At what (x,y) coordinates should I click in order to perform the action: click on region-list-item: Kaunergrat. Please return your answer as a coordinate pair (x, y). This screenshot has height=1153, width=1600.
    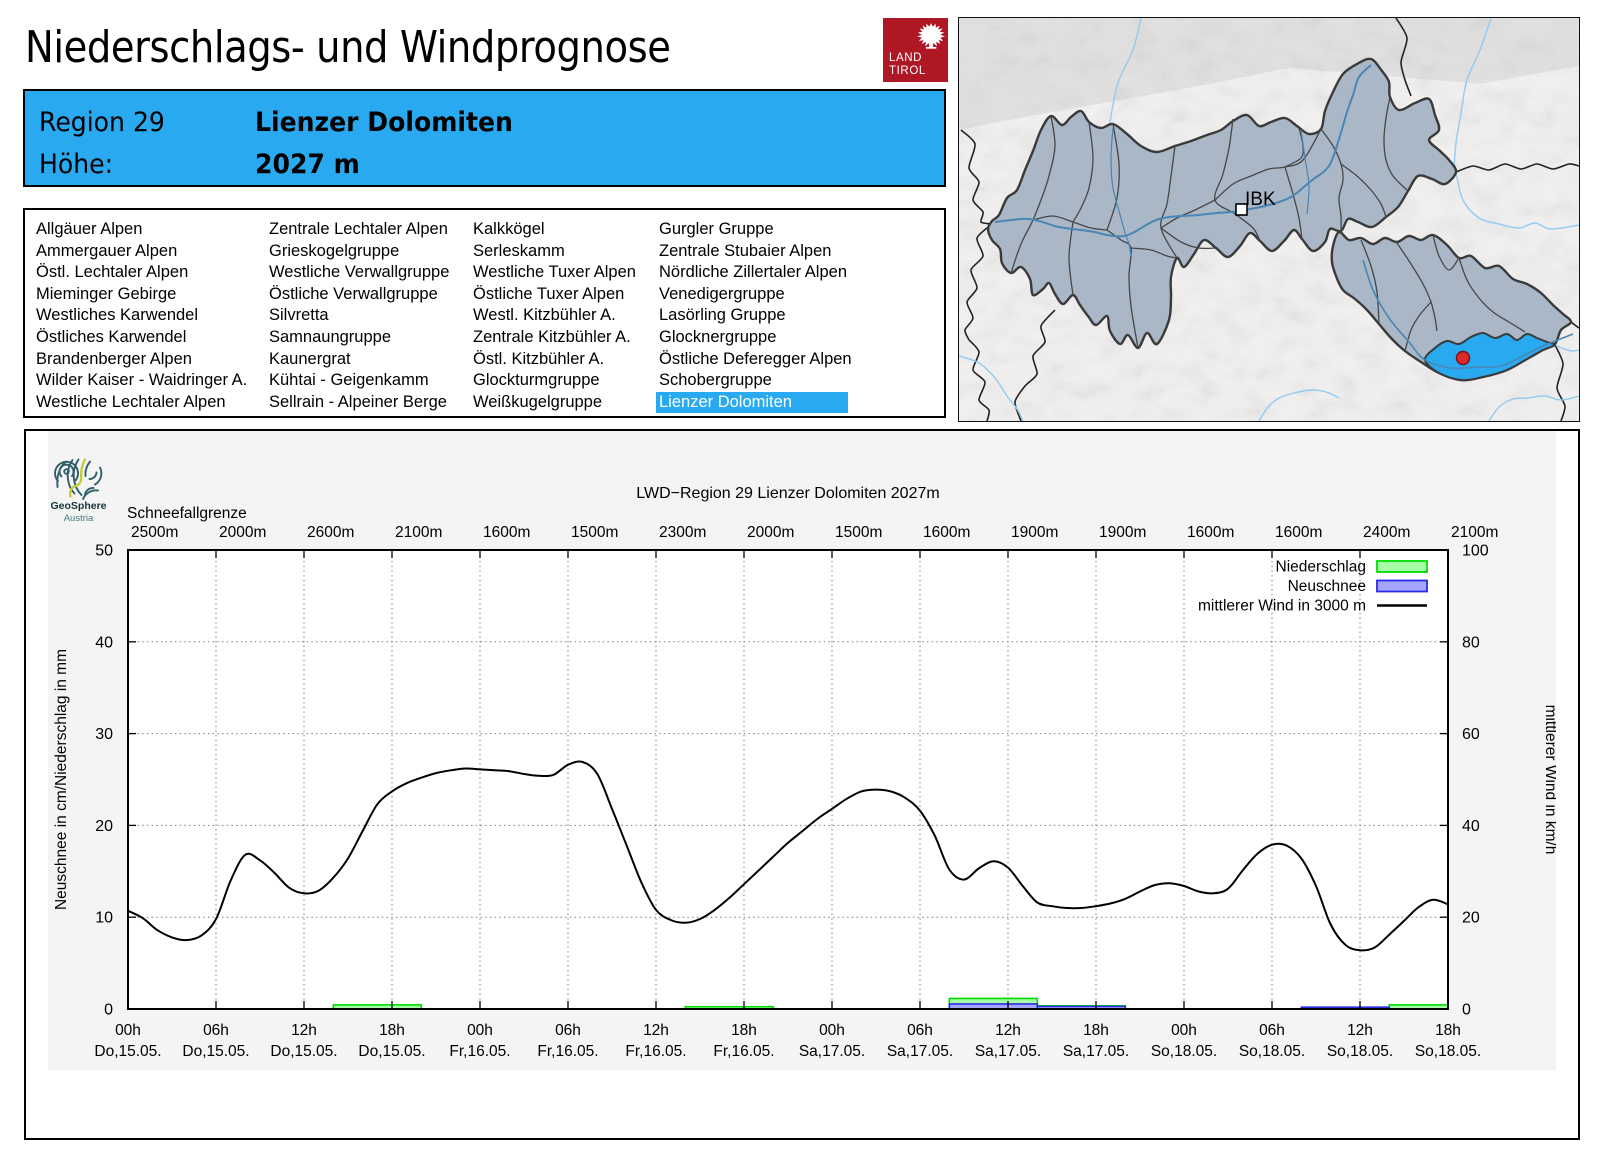
    Looking at the image, I should click on (310, 358).